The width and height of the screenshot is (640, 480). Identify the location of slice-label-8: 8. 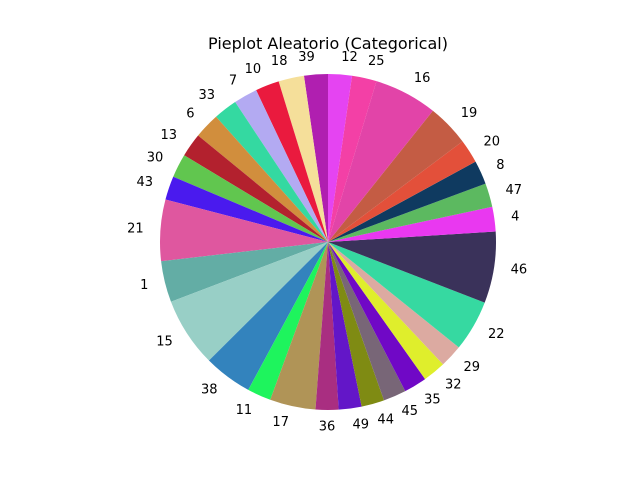
(500, 165).